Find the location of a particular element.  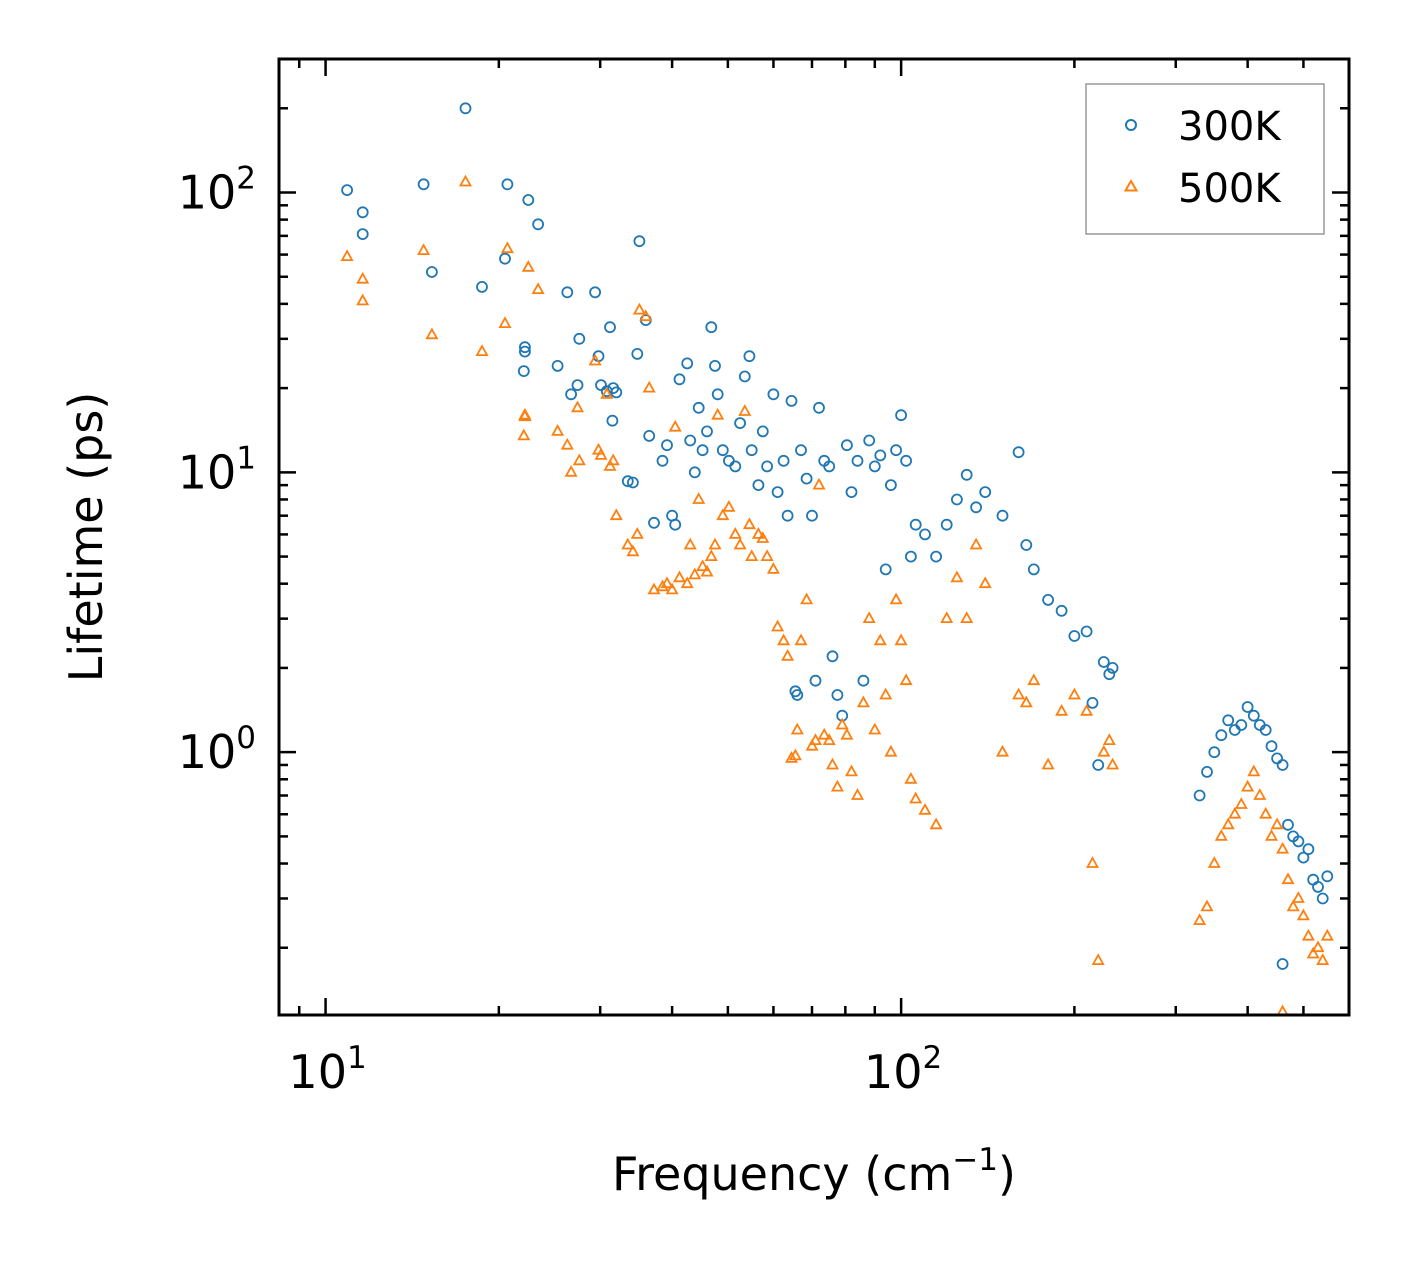

legend-label-500k: 500K is located at coordinates (1230, 189).